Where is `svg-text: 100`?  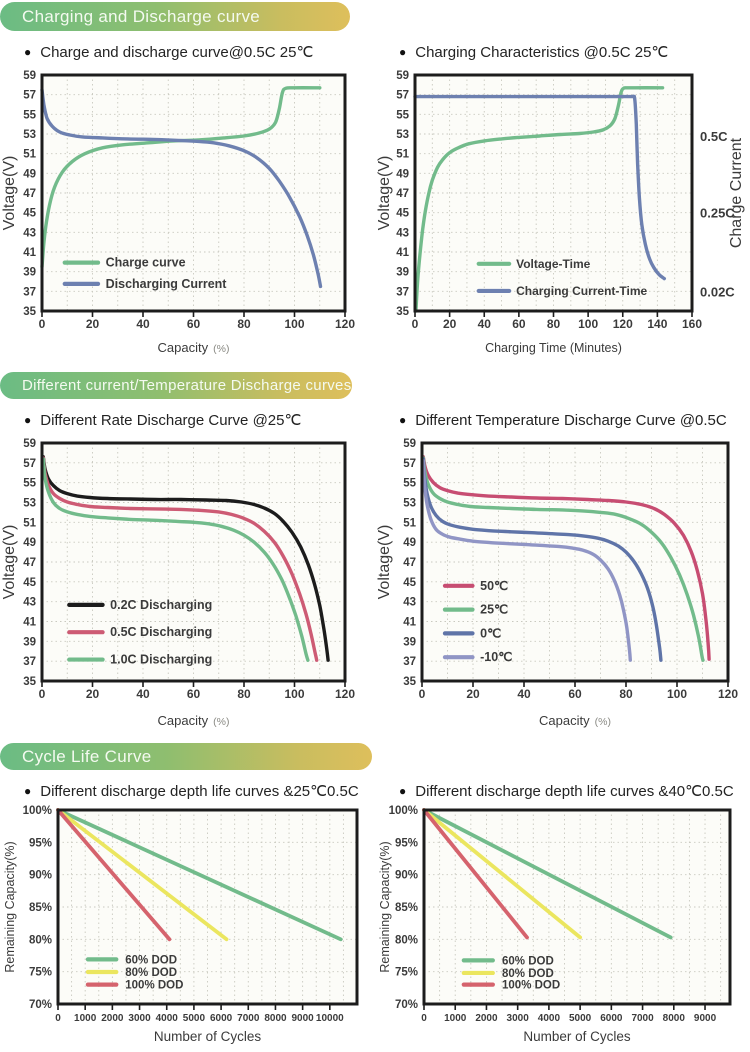
svg-text: 100 is located at coordinates (588, 324).